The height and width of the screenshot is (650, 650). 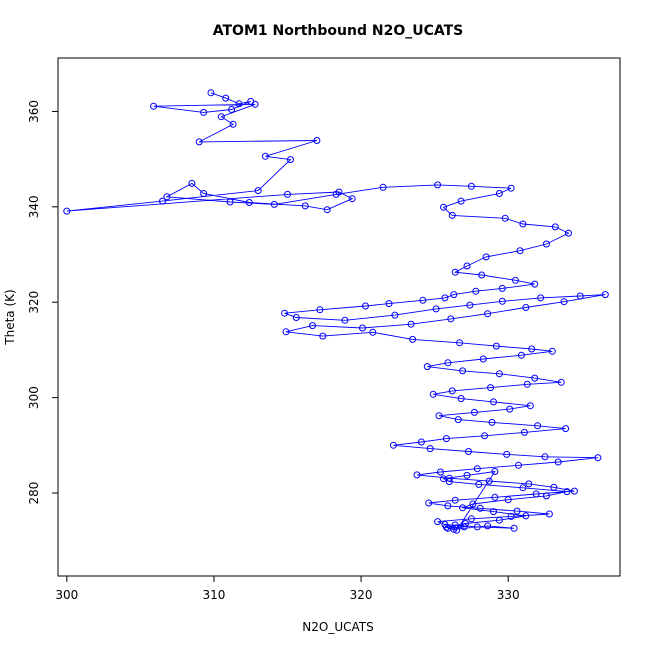 I want to click on y-tick-label: 360, so click(x=34, y=111).